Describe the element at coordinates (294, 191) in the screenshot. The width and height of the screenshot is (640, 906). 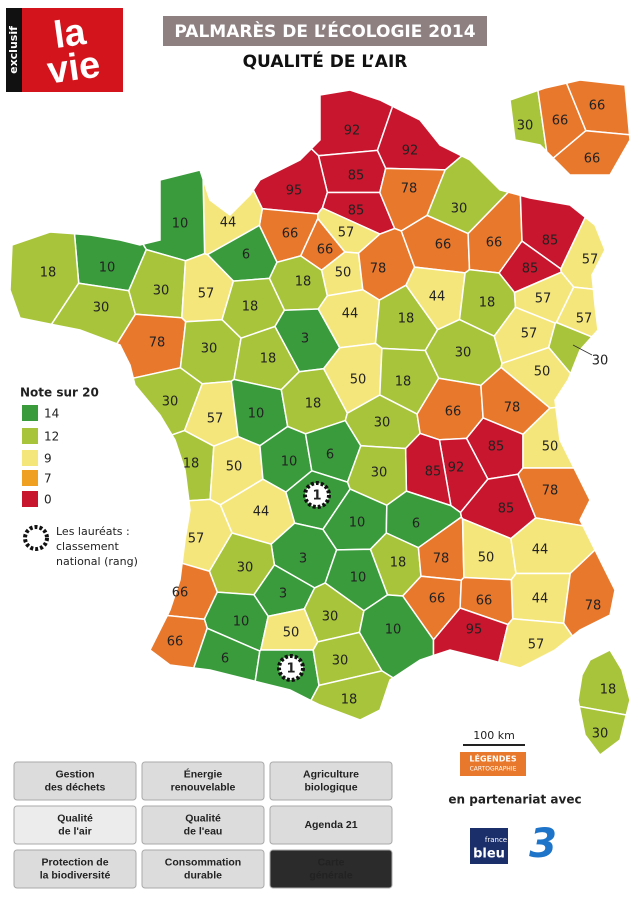
I see `department-rank: 95` at that location.